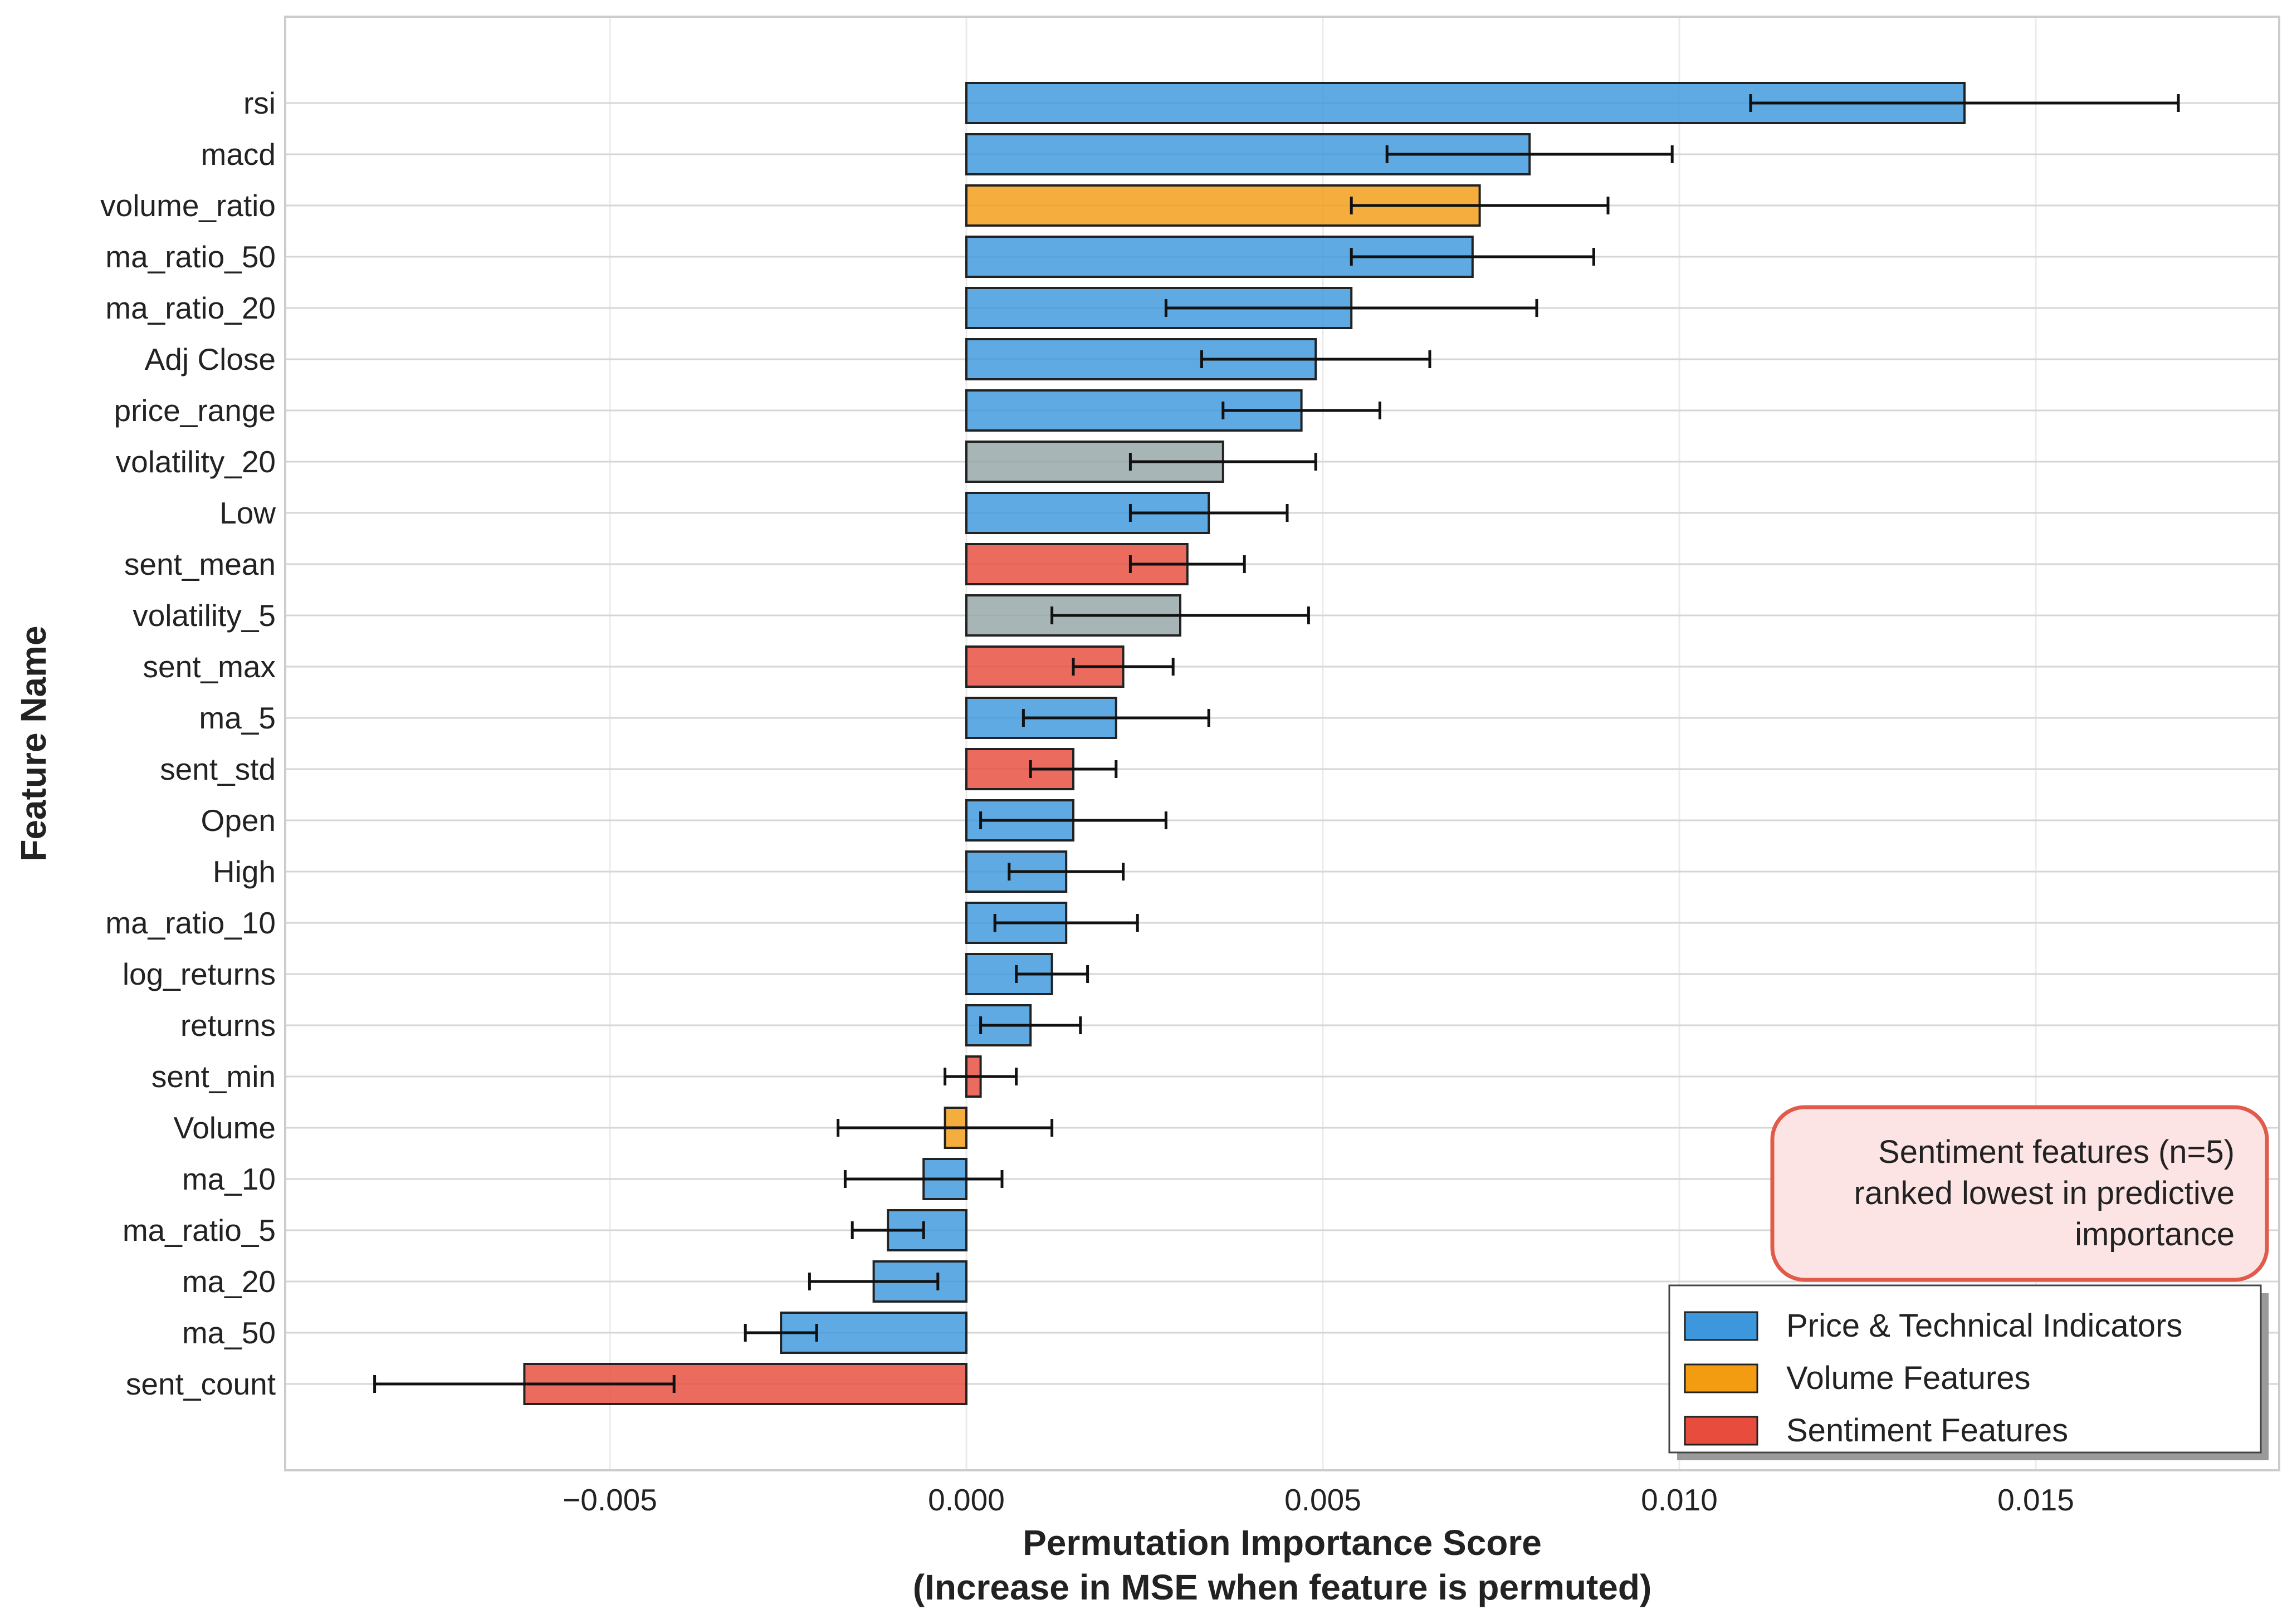 The width and height of the screenshot is (2292, 1624). What do you see at coordinates (247, 513) in the screenshot?
I see `y-tick-label-low: Low` at bounding box center [247, 513].